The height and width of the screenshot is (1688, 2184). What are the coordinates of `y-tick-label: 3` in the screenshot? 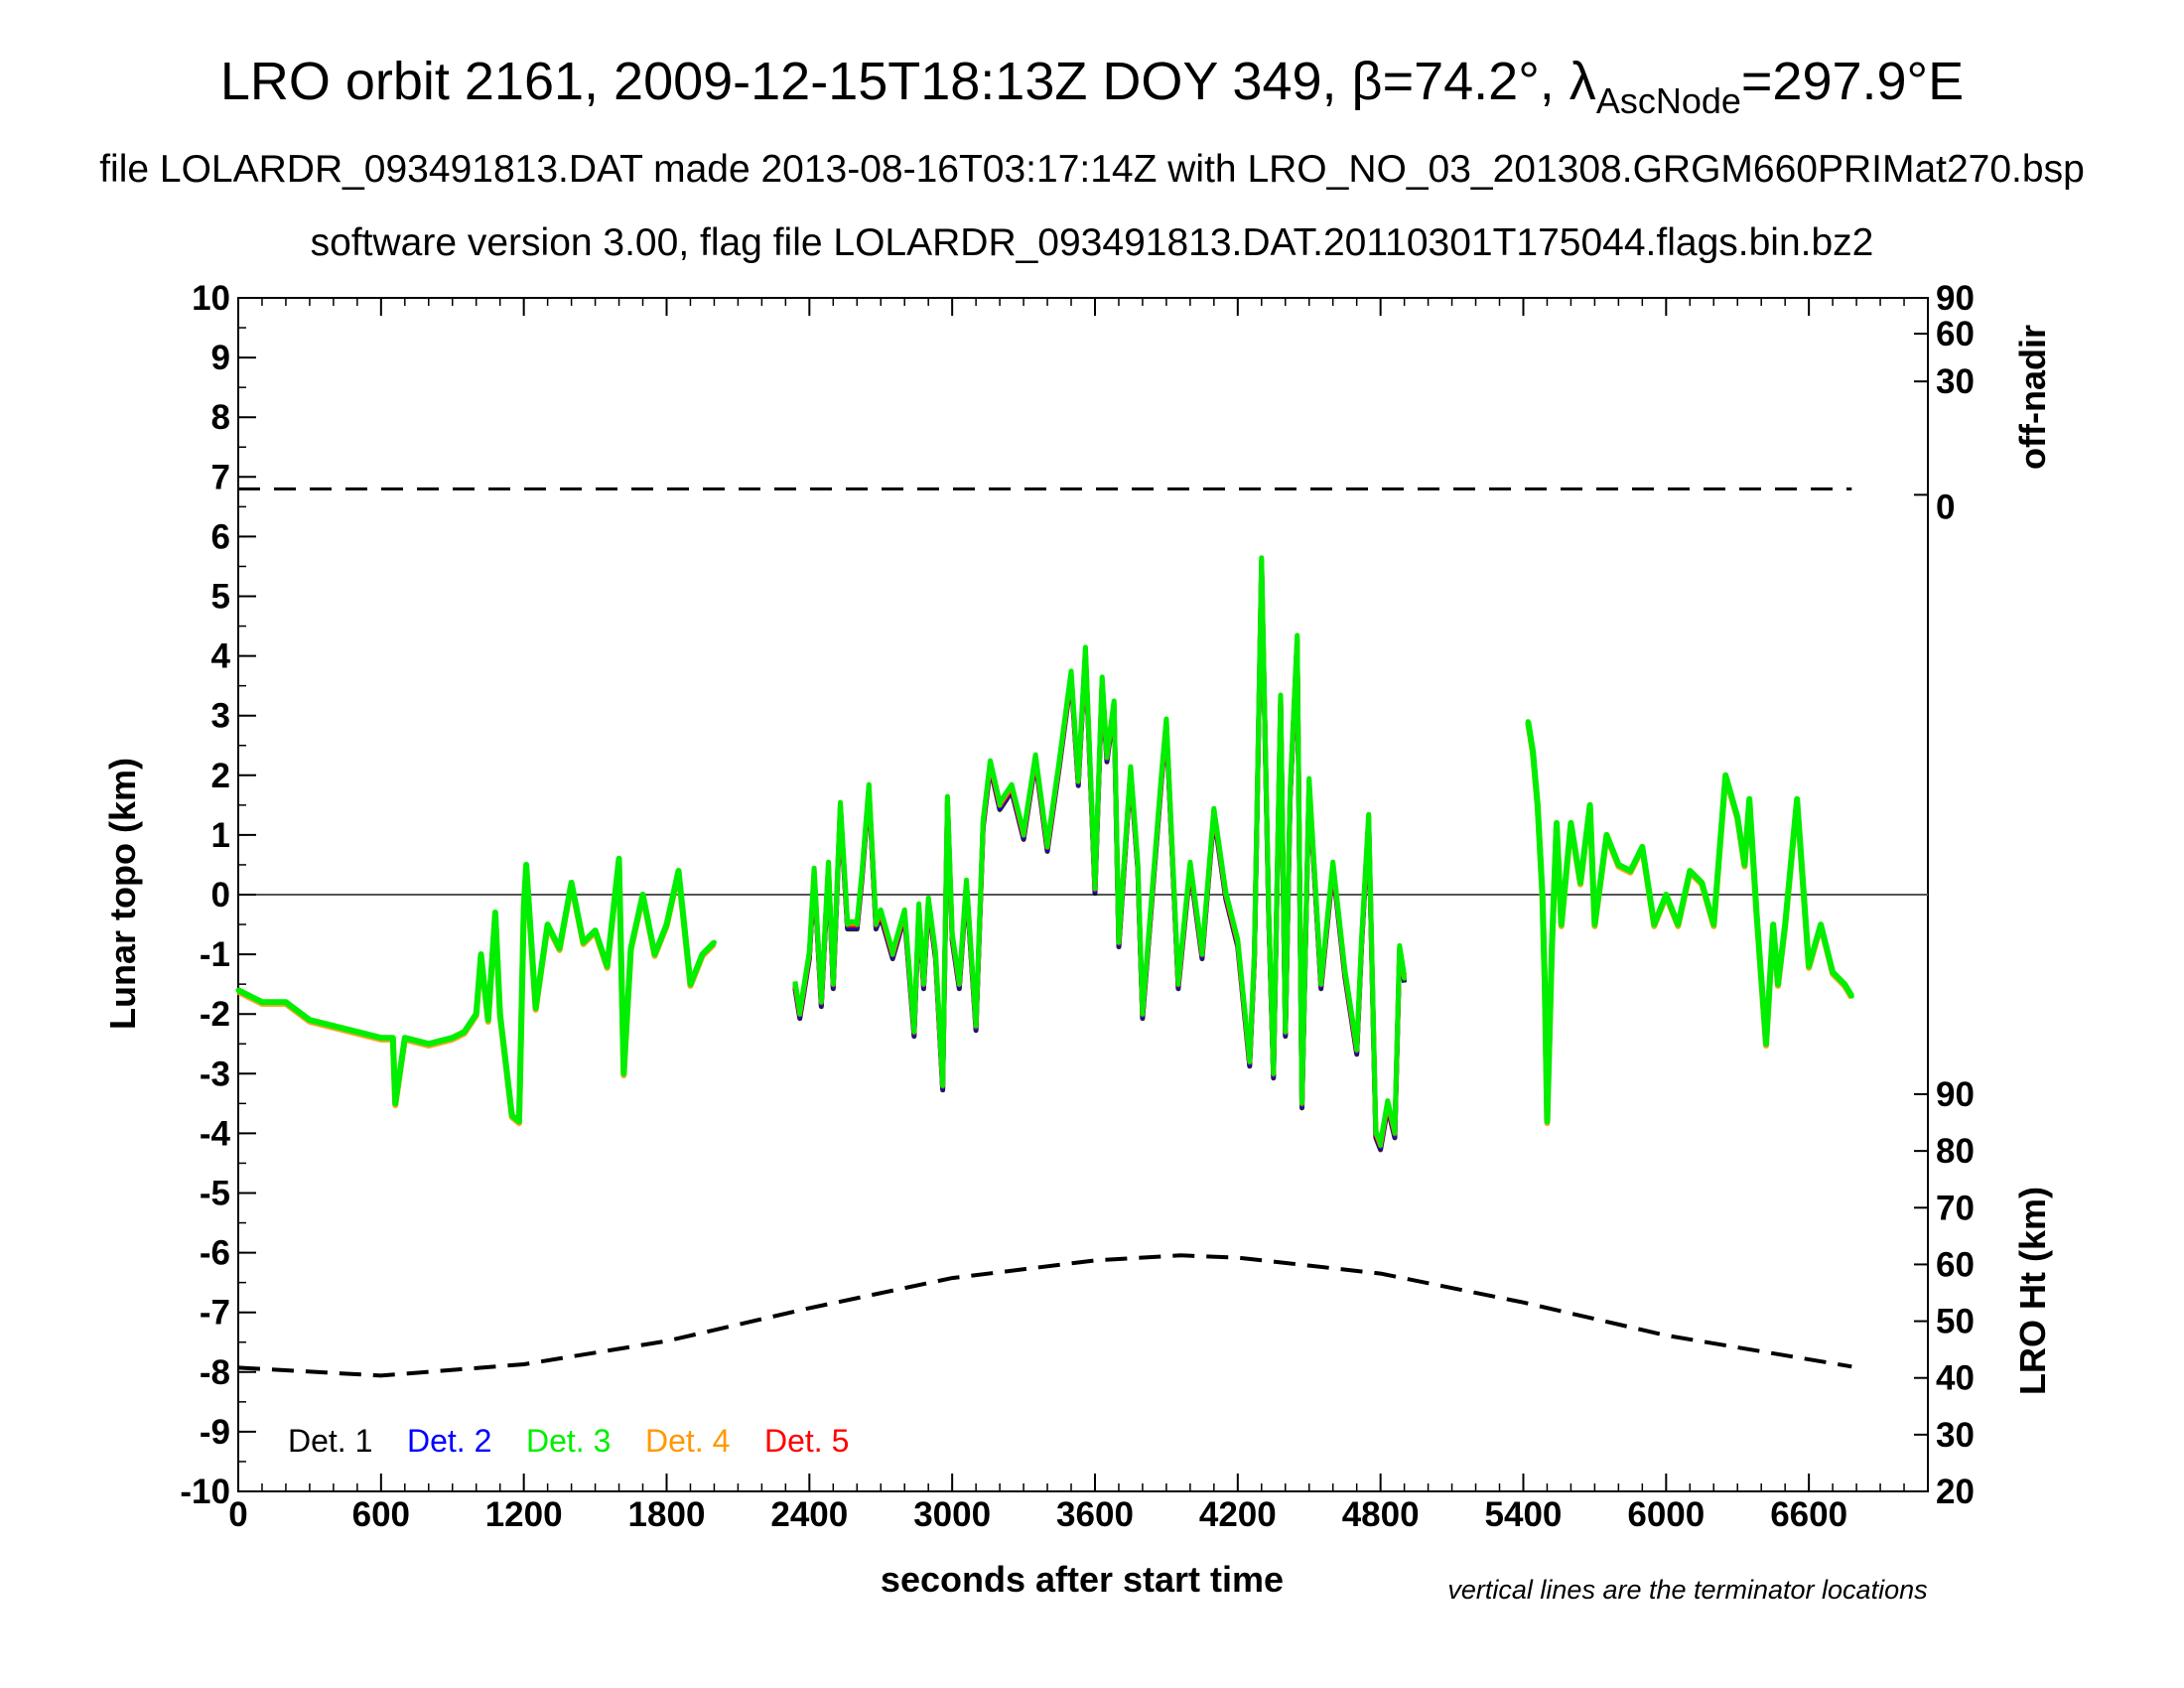 It's located at (220, 716).